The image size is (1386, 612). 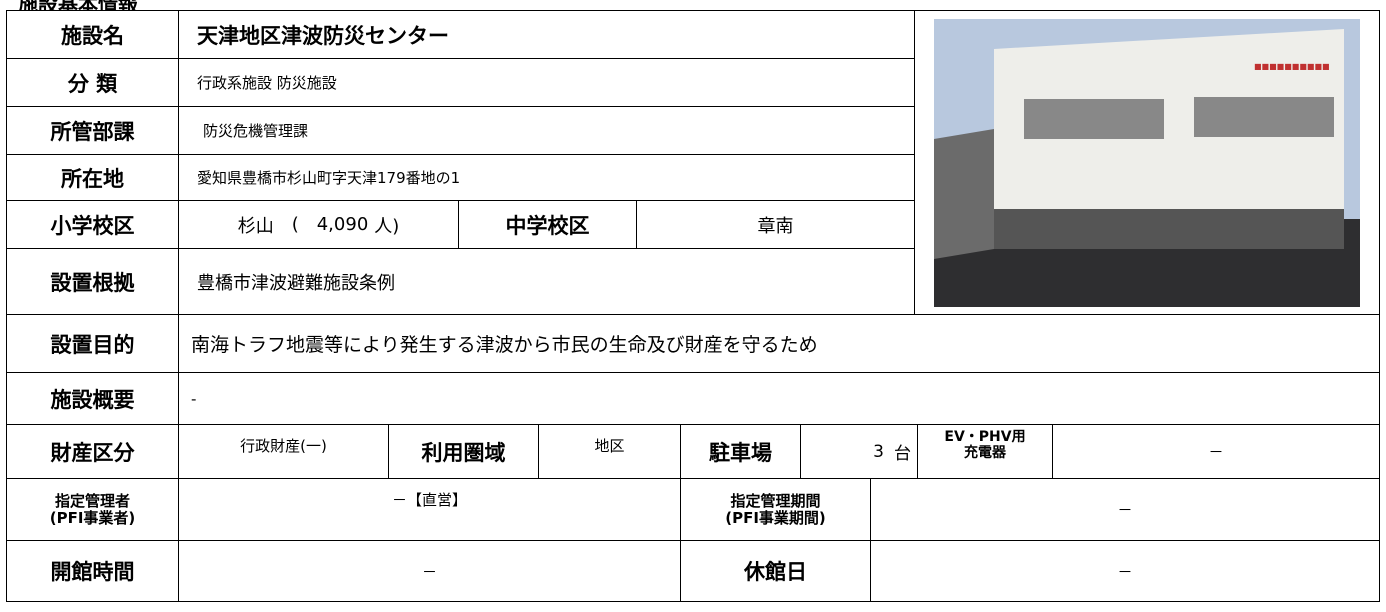 What do you see at coordinates (92, 451) in the screenshot?
I see `label: 財産区分` at bounding box center [92, 451].